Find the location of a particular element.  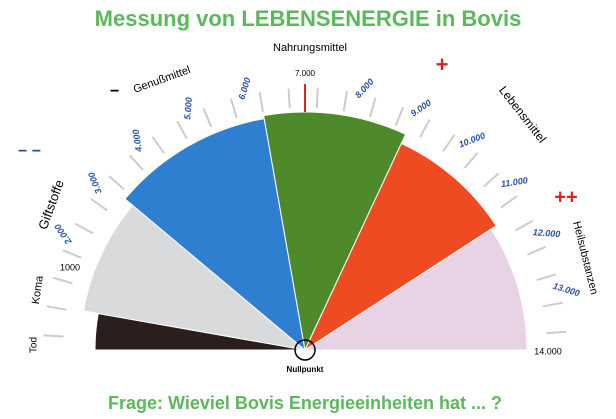

right-value: 14.000 is located at coordinates (548, 351).